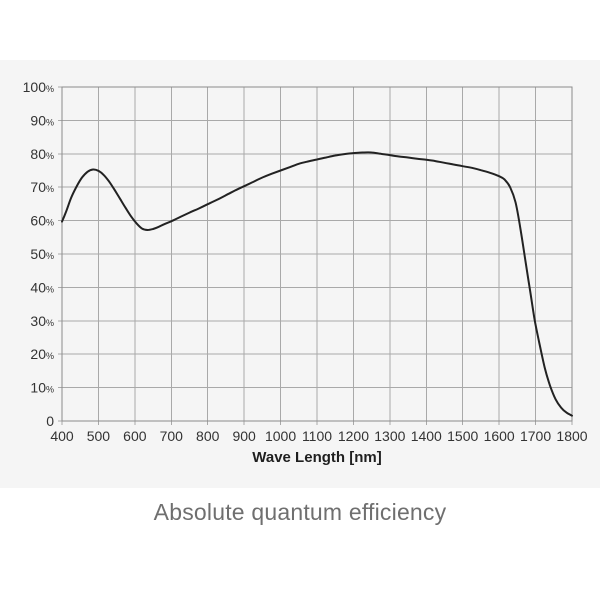  Describe the element at coordinates (42, 221) in the screenshot. I see `svg-text: 60%` at that location.